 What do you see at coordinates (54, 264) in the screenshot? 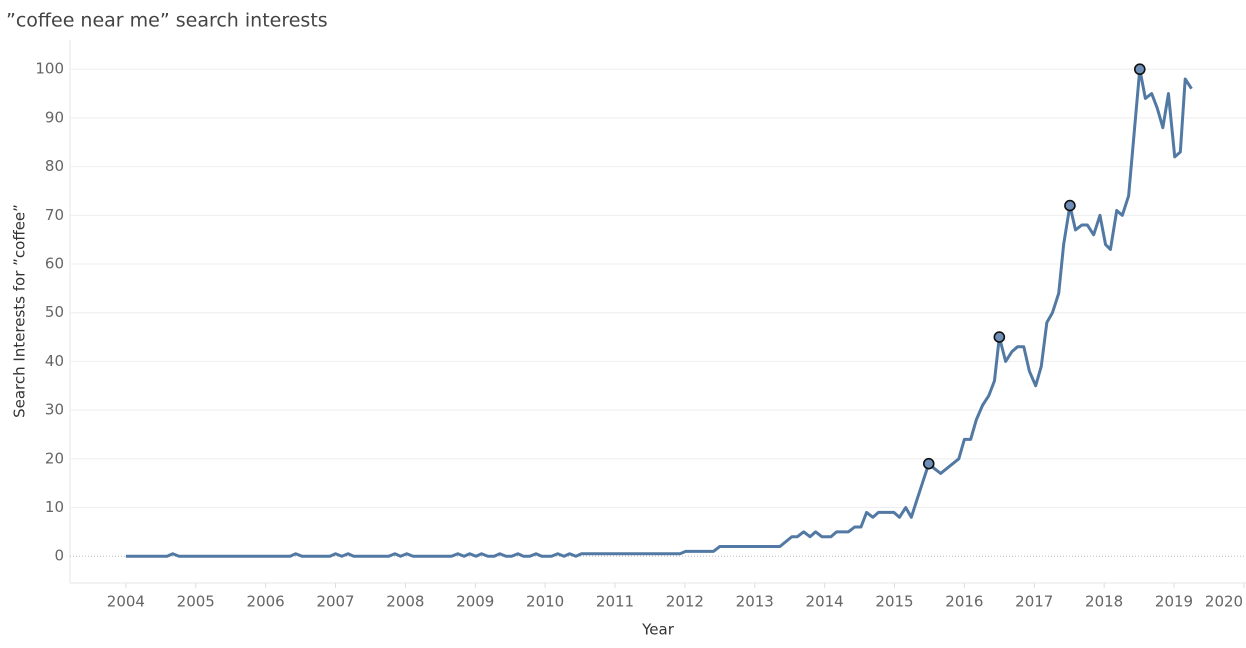
I see `y-tick-label: 60` at bounding box center [54, 264].